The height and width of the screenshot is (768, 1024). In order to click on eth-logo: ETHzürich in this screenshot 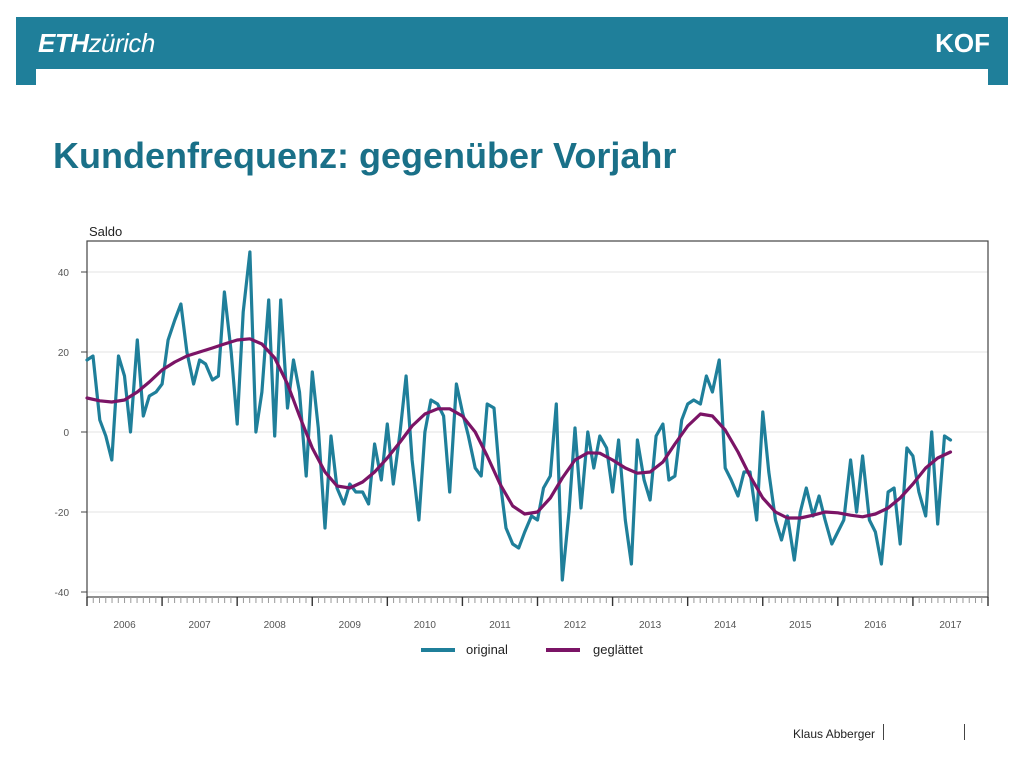, I will do `click(96, 43)`.